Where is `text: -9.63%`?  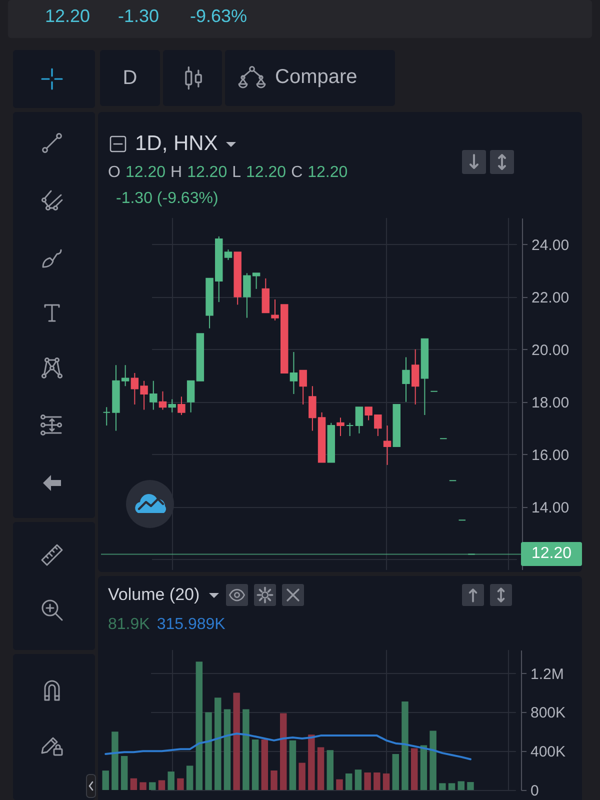
text: -9.63% is located at coordinates (219, 16).